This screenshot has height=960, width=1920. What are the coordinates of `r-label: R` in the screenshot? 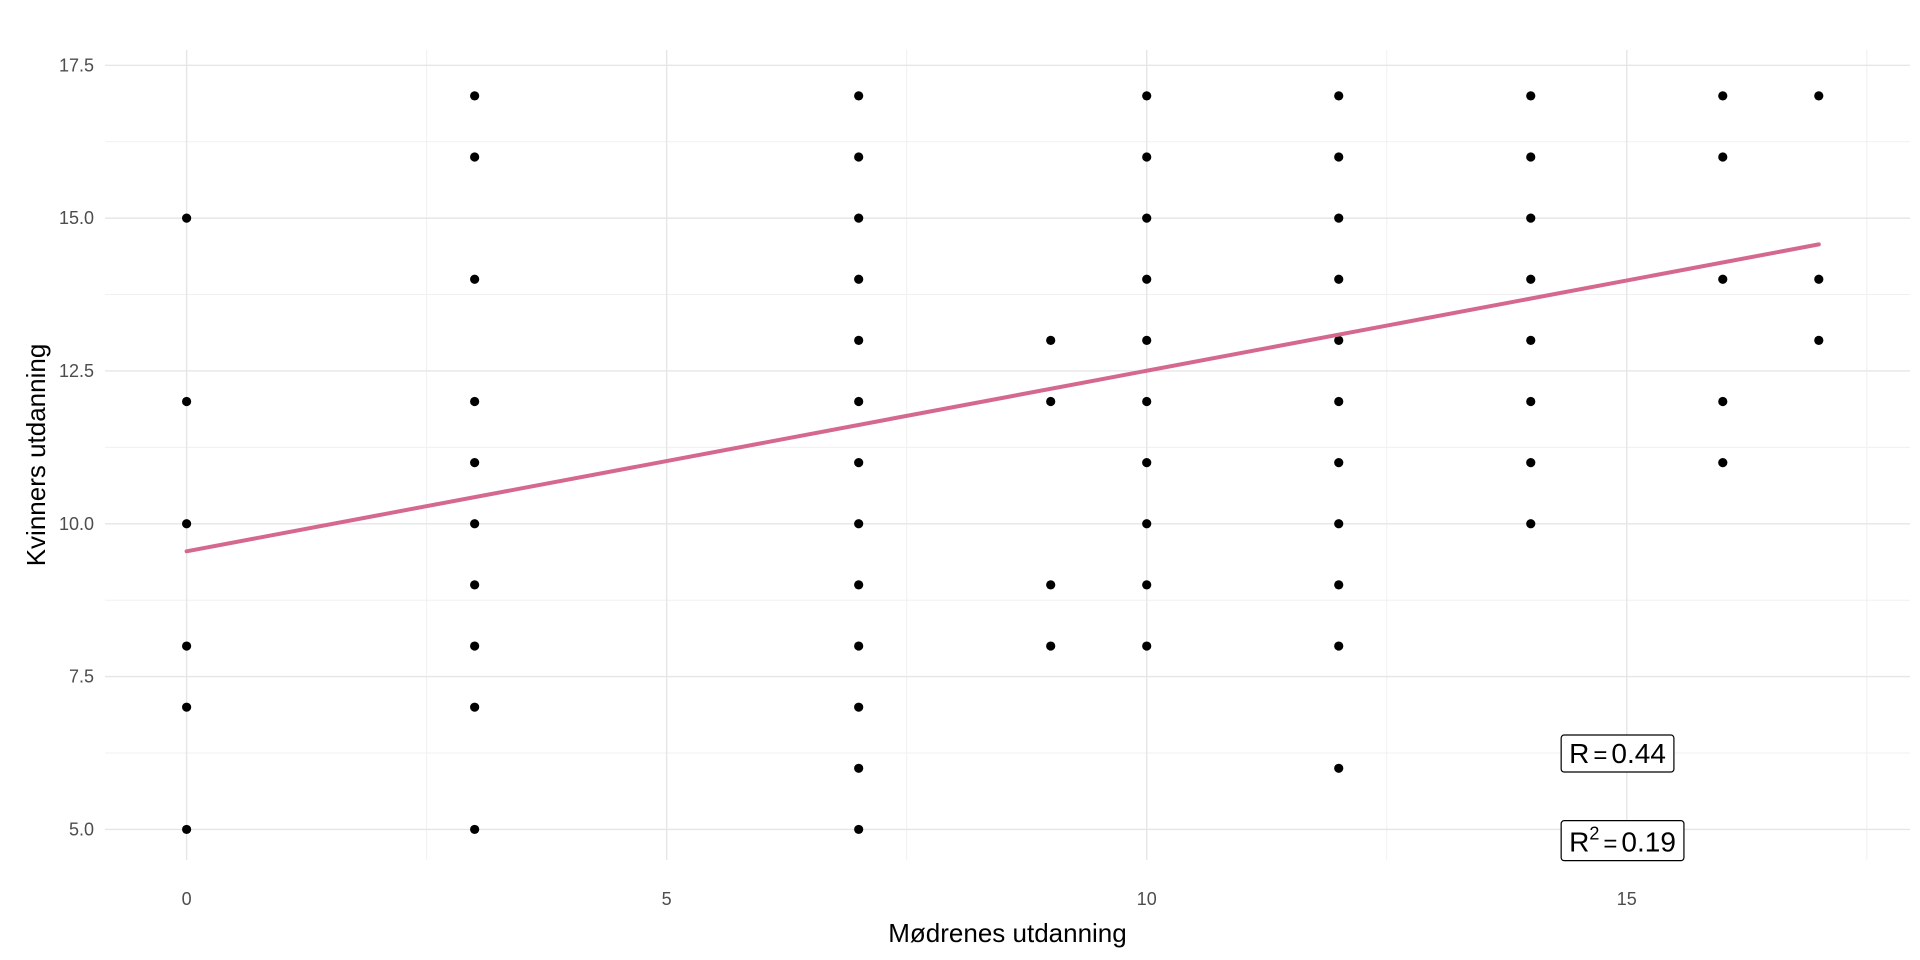 It's located at (1579, 753).